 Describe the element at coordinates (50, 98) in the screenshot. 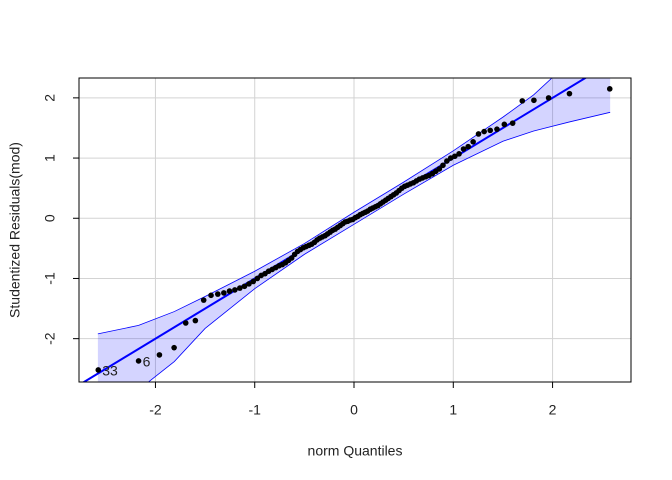

I see `y-tick-label: 2` at that location.